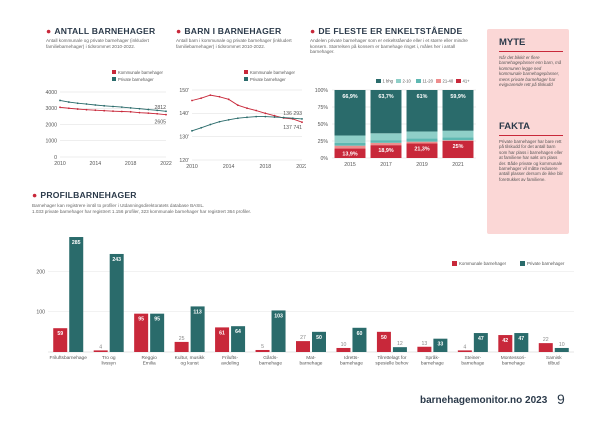  What do you see at coordinates (230, 358) in the screenshot?
I see `x-tick-label: Frilufts-` at bounding box center [230, 358].